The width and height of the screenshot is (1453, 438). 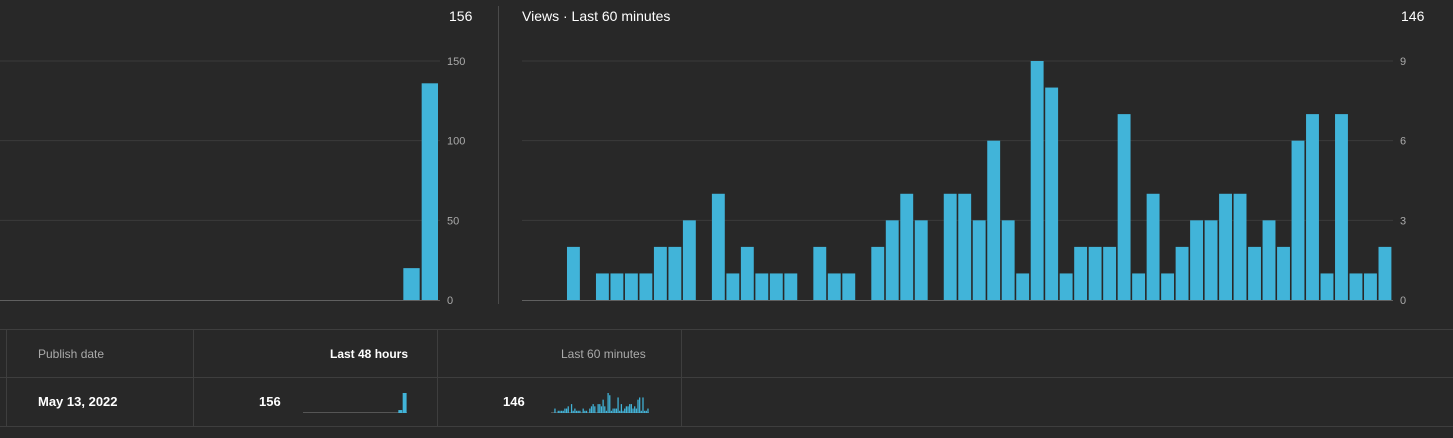 What do you see at coordinates (726, 377) in the screenshot?
I see `table-header-divider` at bounding box center [726, 377].